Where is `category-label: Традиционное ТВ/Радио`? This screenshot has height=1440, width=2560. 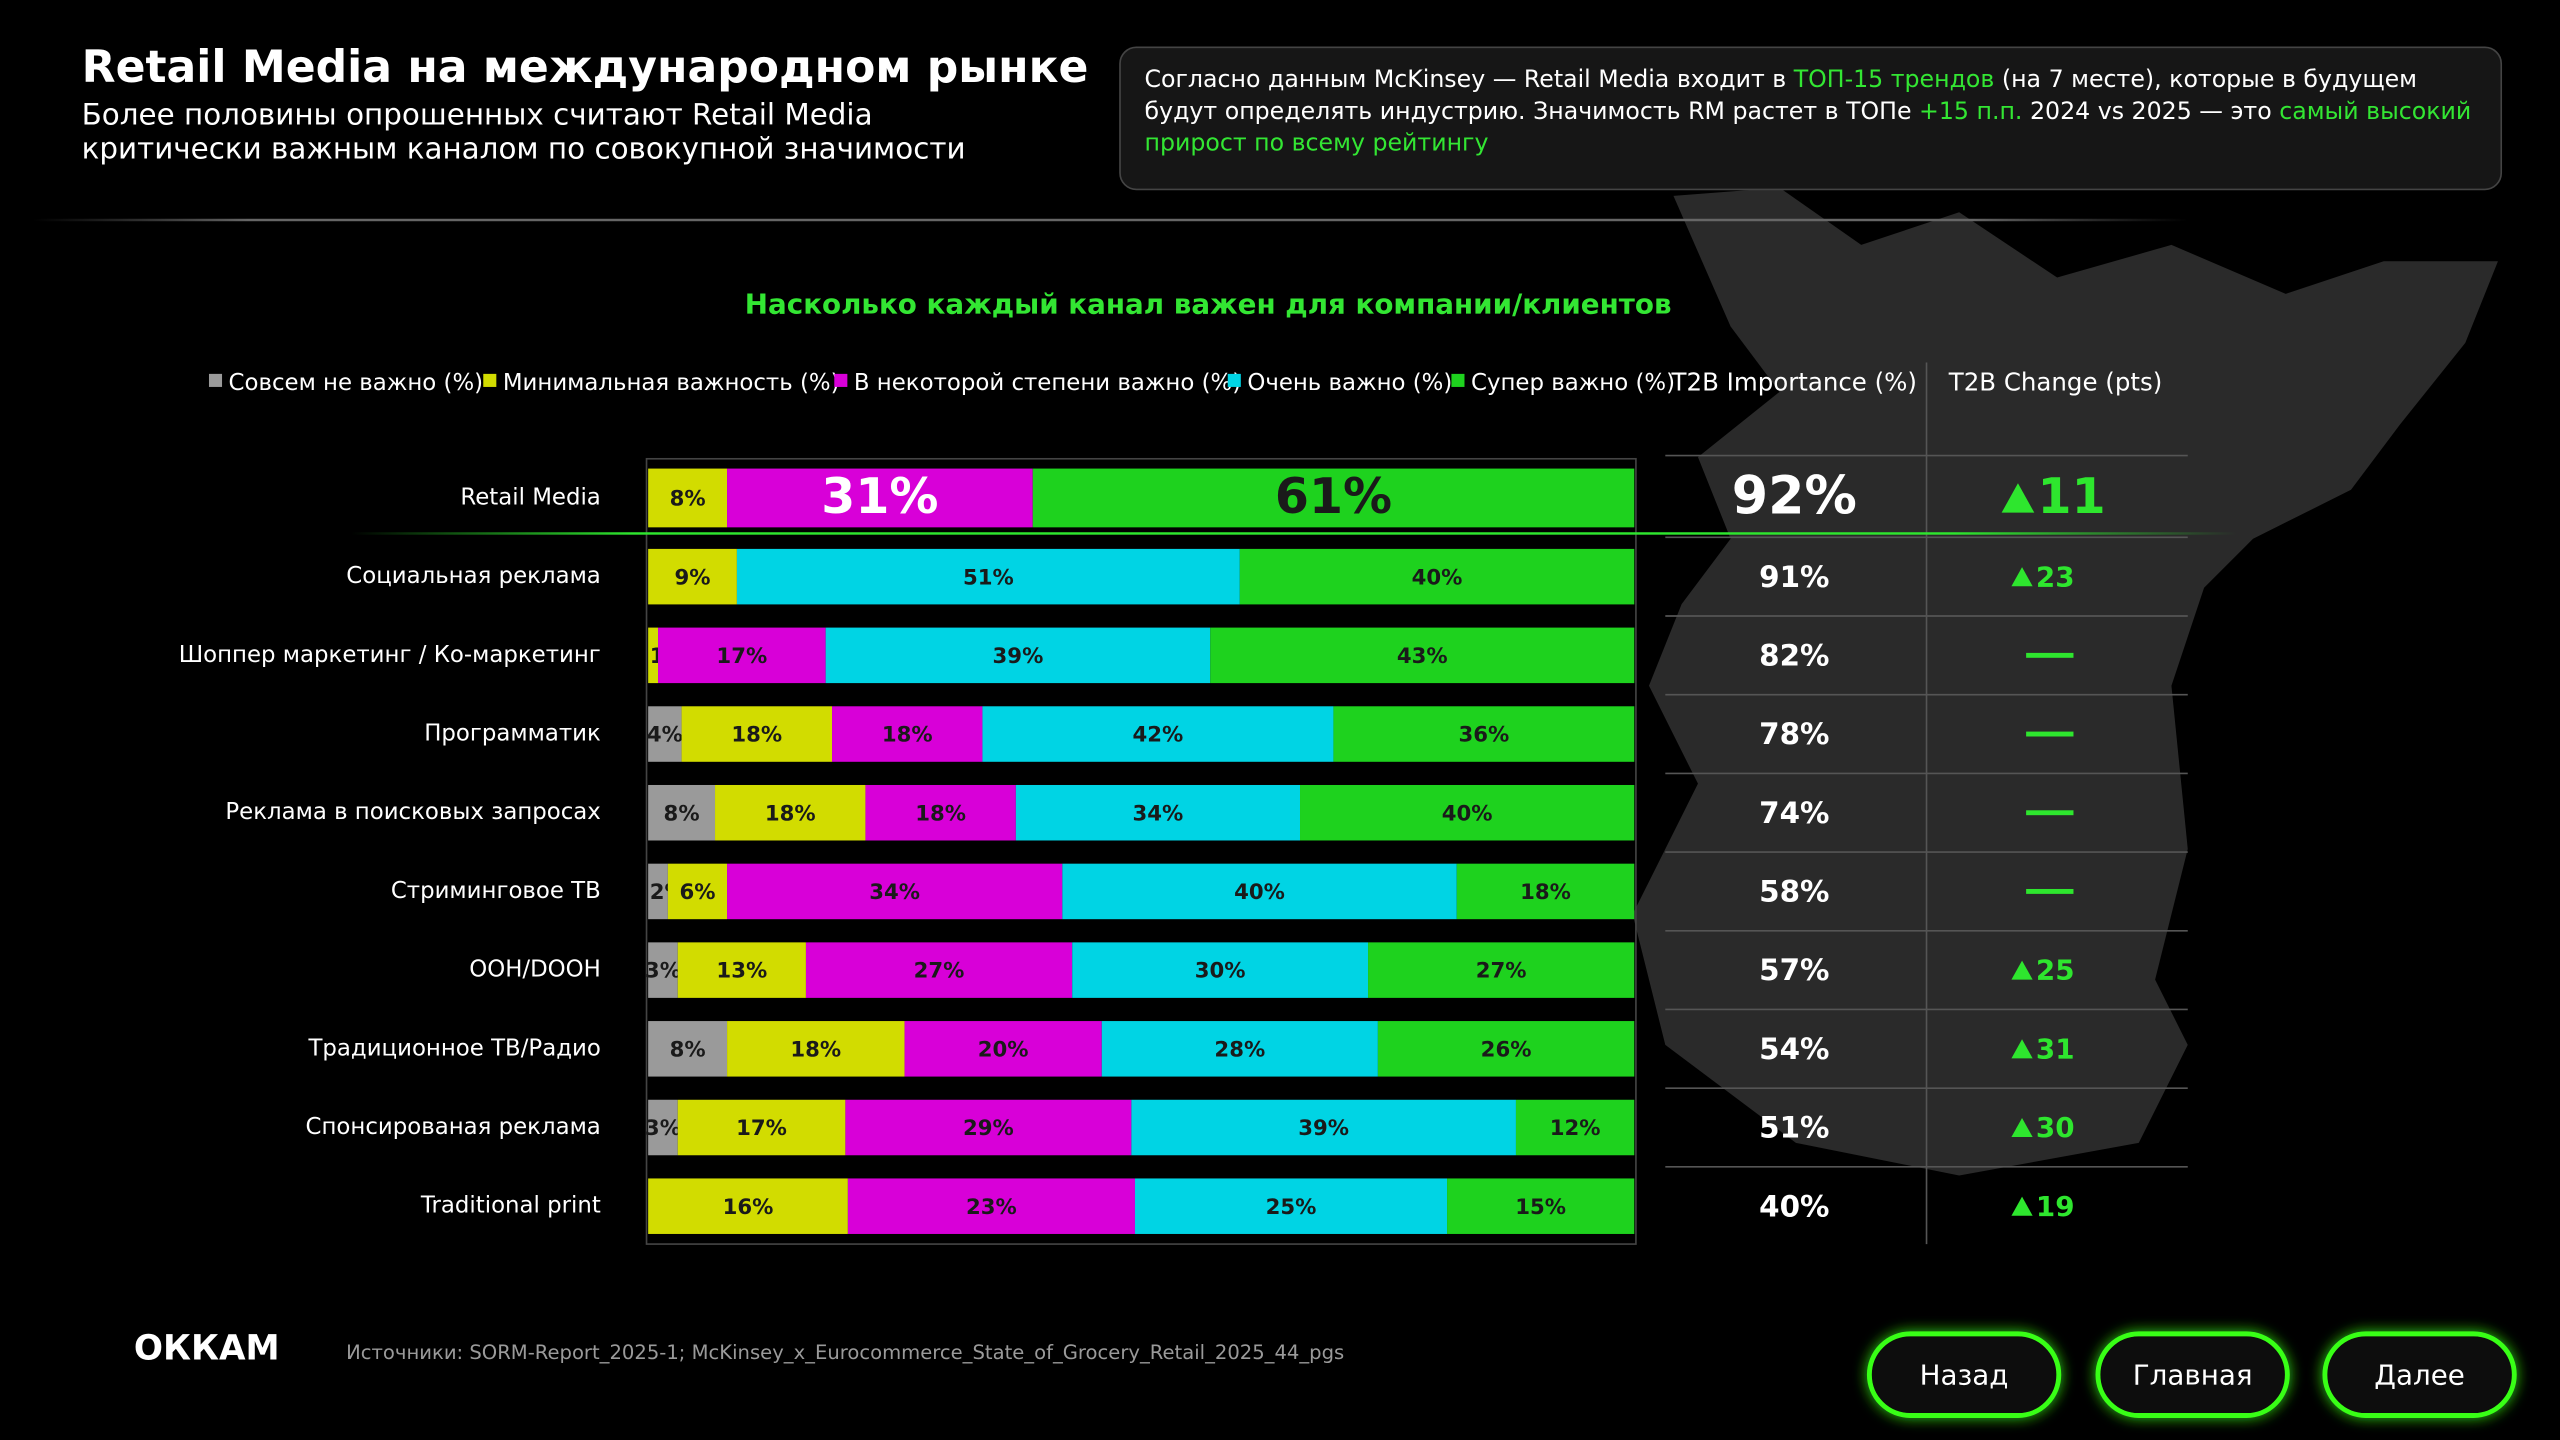 category-label: Традиционное ТВ/Радио is located at coordinates (453, 1048).